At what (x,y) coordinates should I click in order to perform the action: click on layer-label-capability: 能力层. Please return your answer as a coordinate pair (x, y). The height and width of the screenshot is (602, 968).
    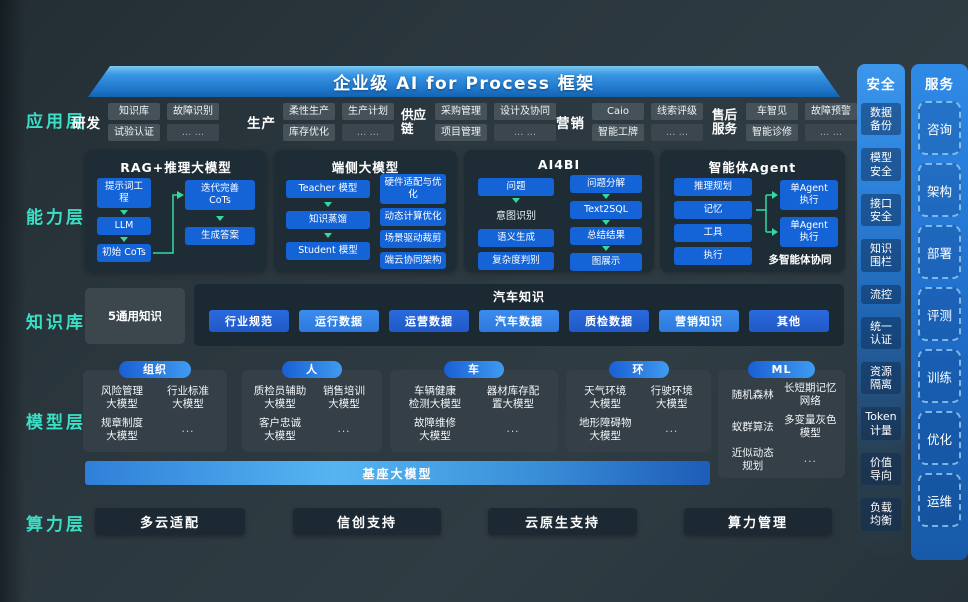
    Looking at the image, I should click on (56, 218).